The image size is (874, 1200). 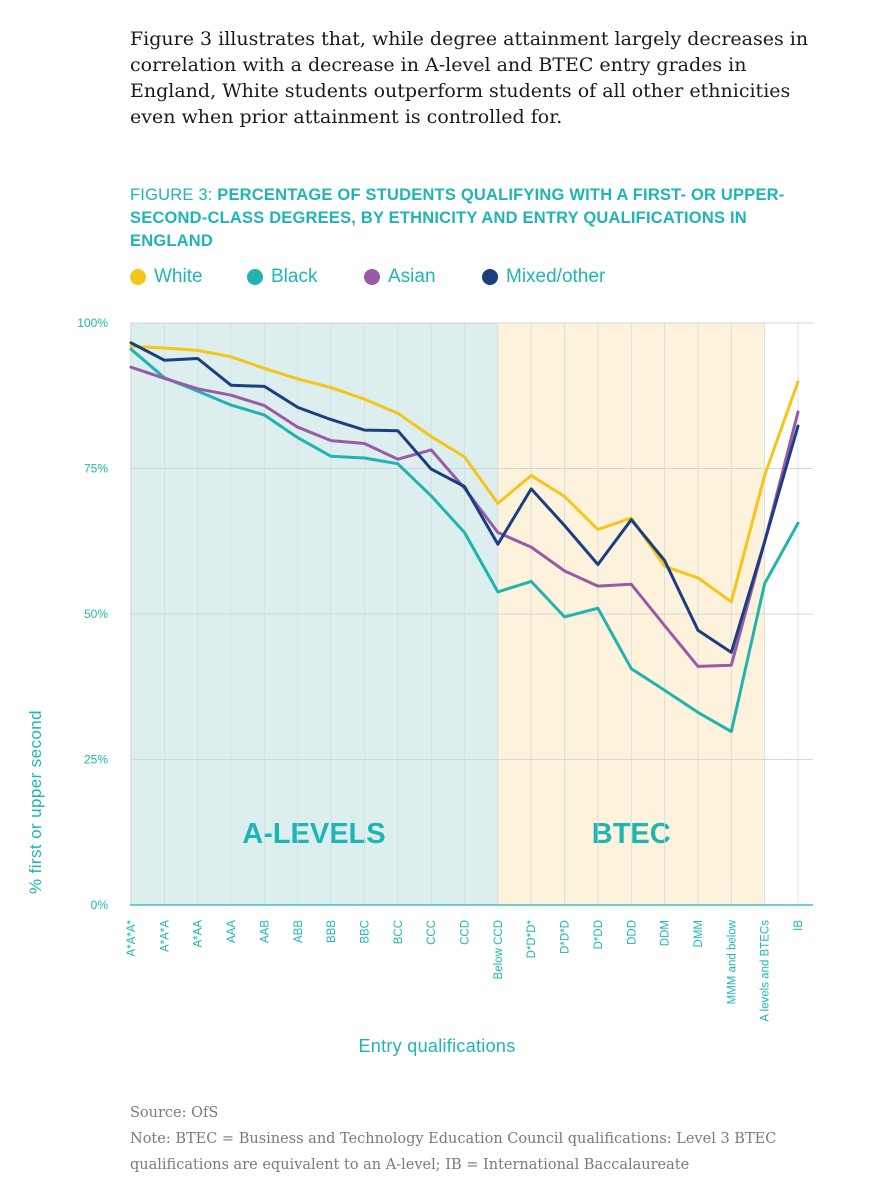 I want to click on x-tick-label: BBC, so click(x=365, y=932).